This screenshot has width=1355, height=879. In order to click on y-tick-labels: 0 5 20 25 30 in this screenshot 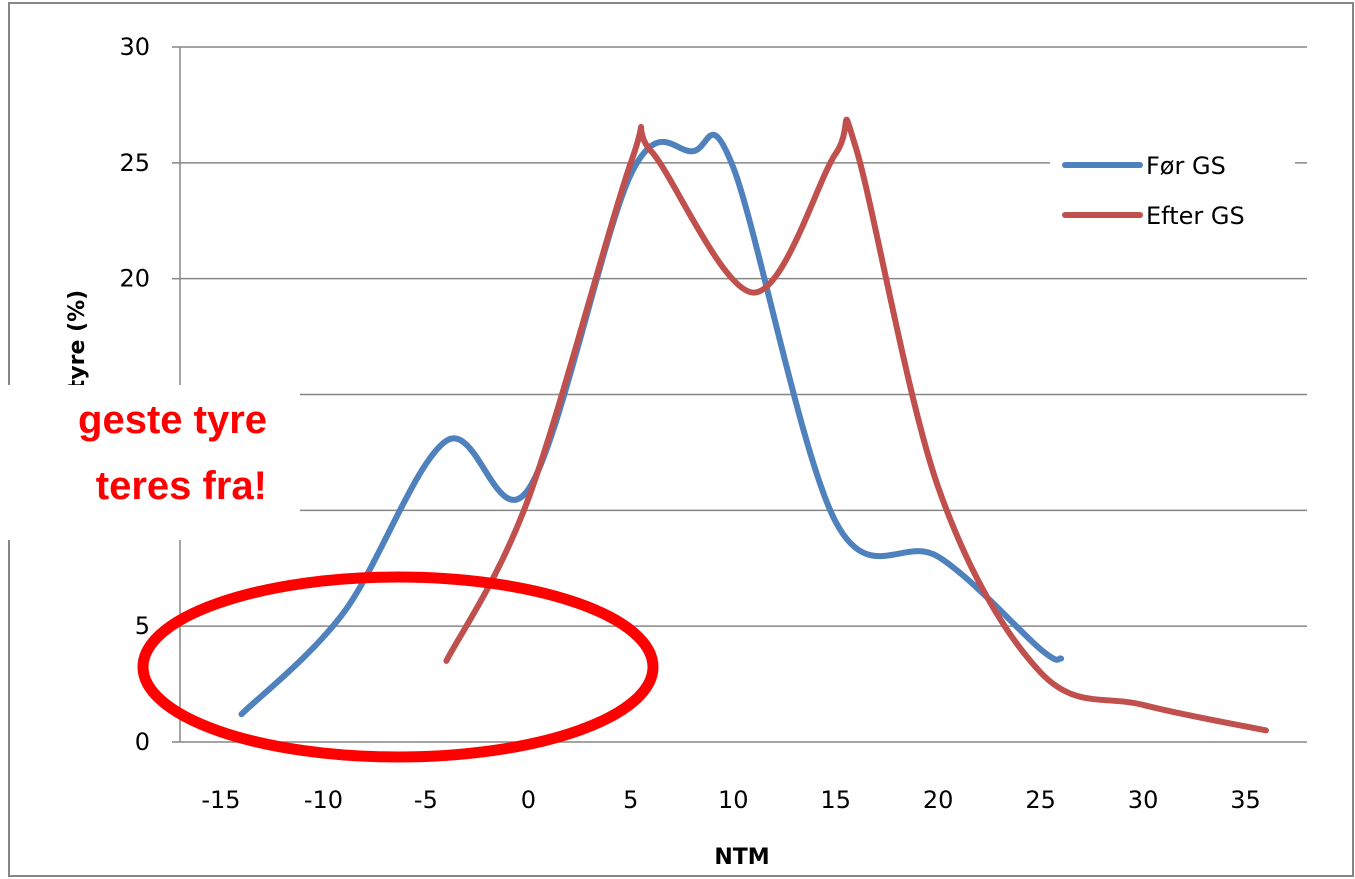, I will do `click(134, 394)`.